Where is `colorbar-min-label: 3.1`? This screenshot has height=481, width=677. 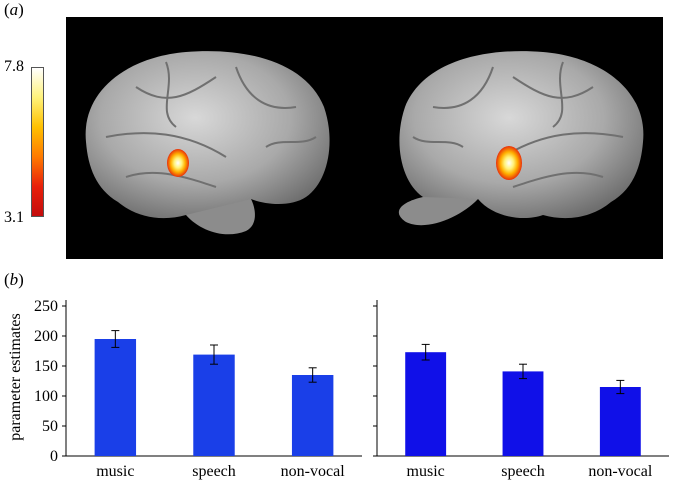
colorbar-min-label: 3.1 is located at coordinates (14, 217).